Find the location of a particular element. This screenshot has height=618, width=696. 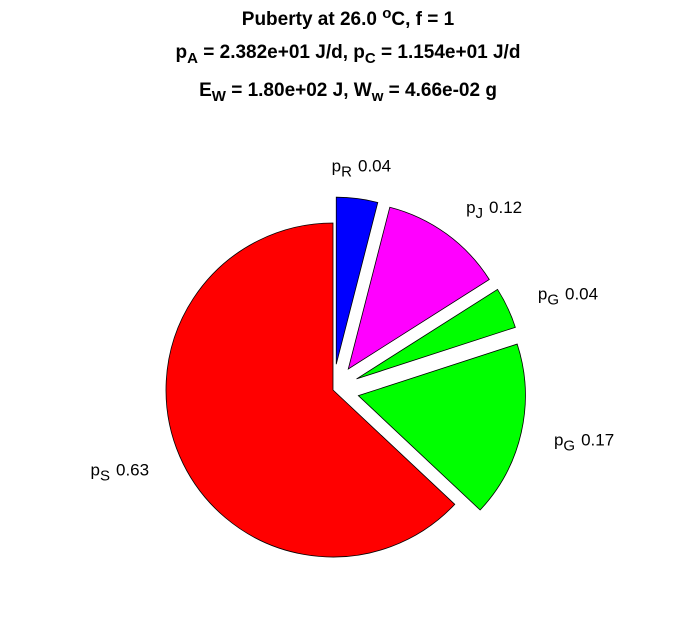

slice-label: pG 0.17 is located at coordinates (584, 442).